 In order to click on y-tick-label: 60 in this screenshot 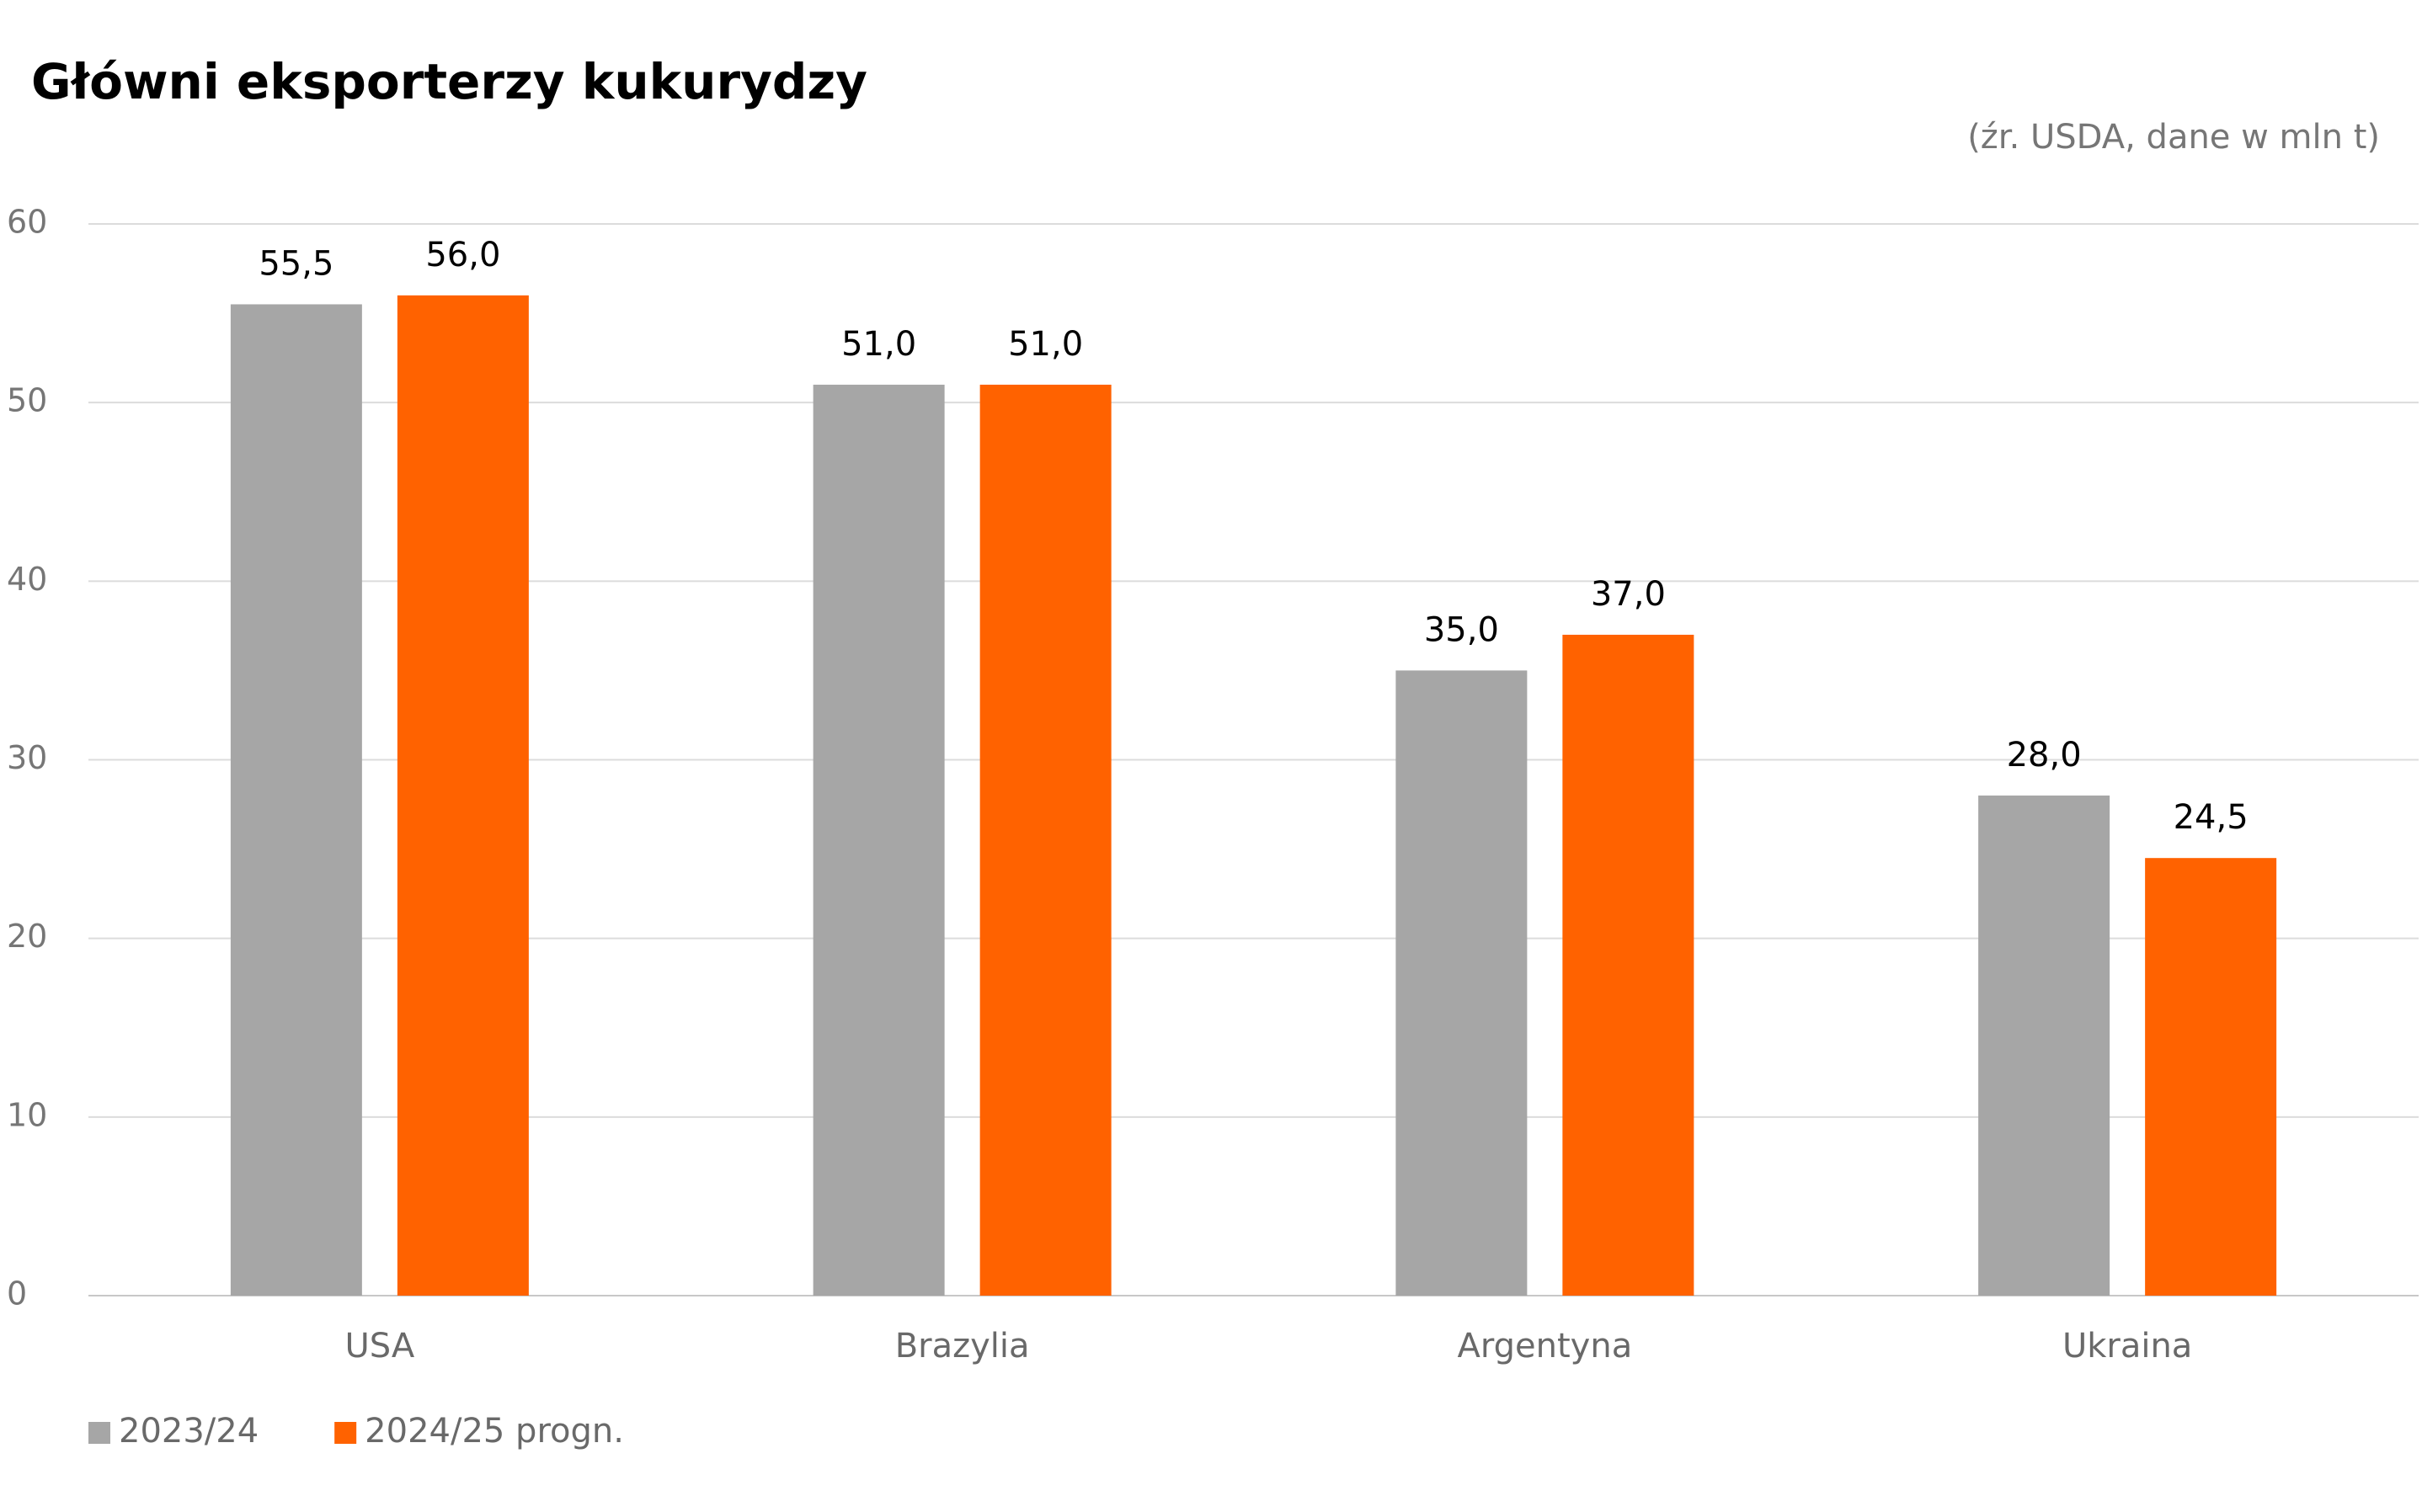, I will do `click(27, 223)`.